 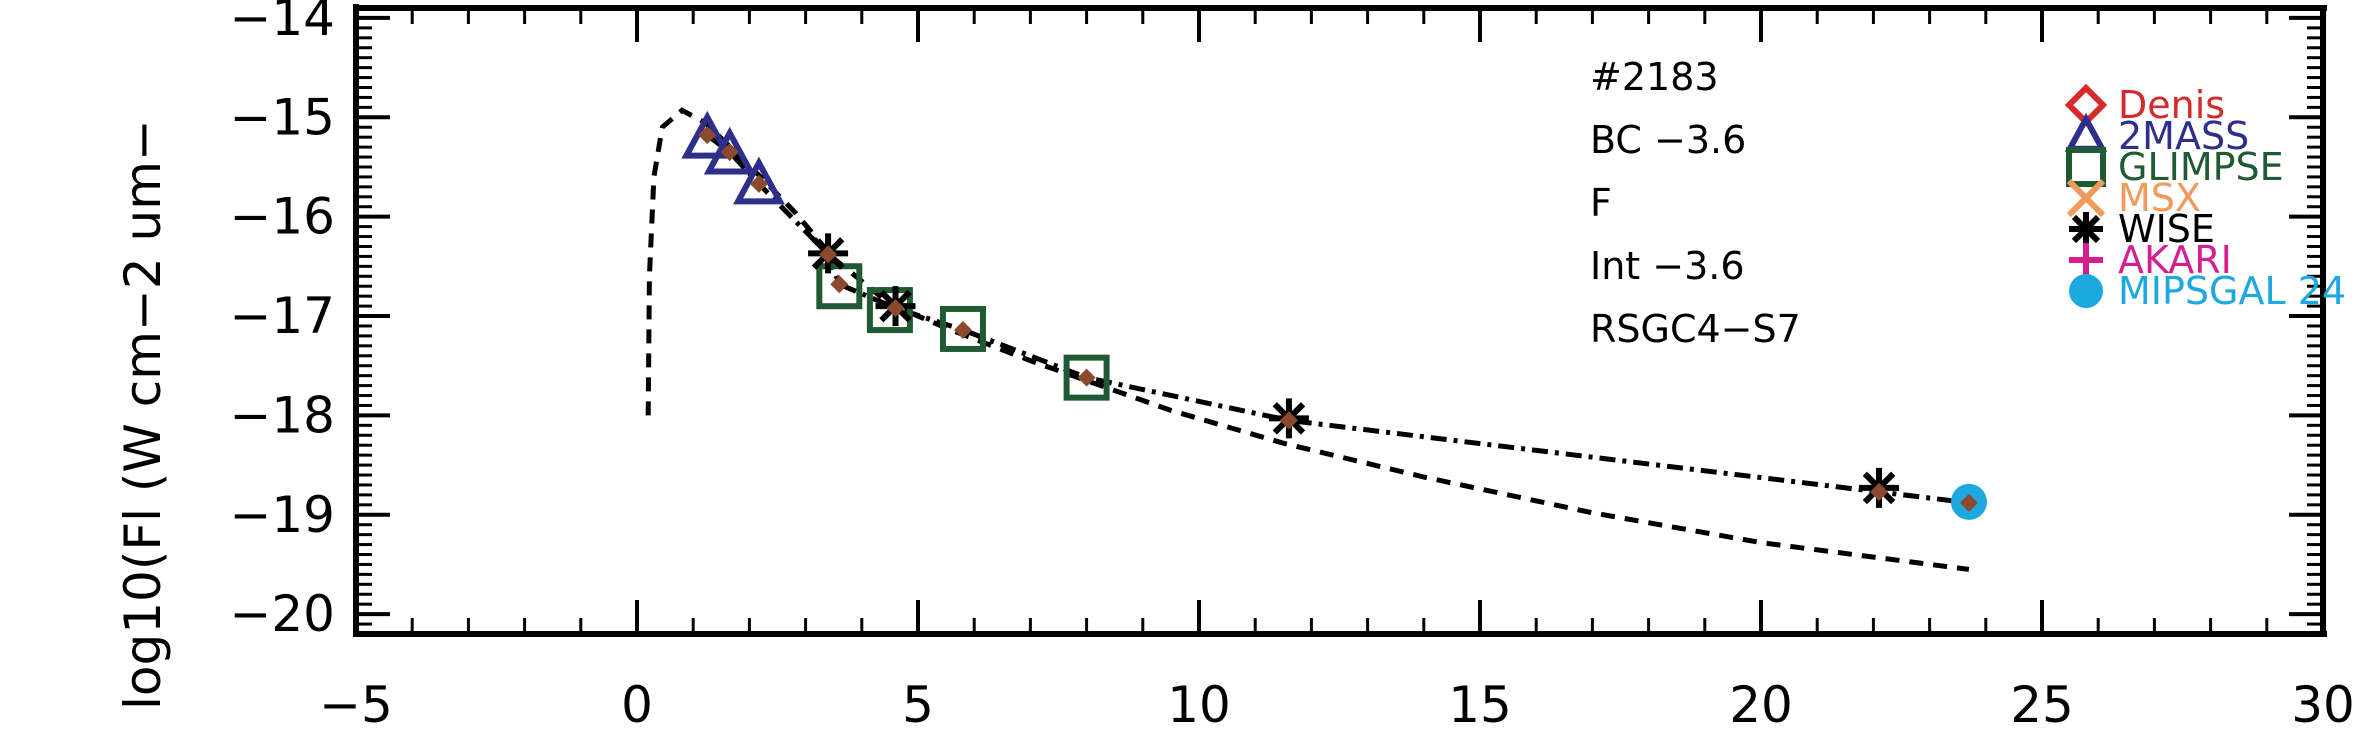 I want to click on x-tick-label: 30, so click(x=2323, y=705).